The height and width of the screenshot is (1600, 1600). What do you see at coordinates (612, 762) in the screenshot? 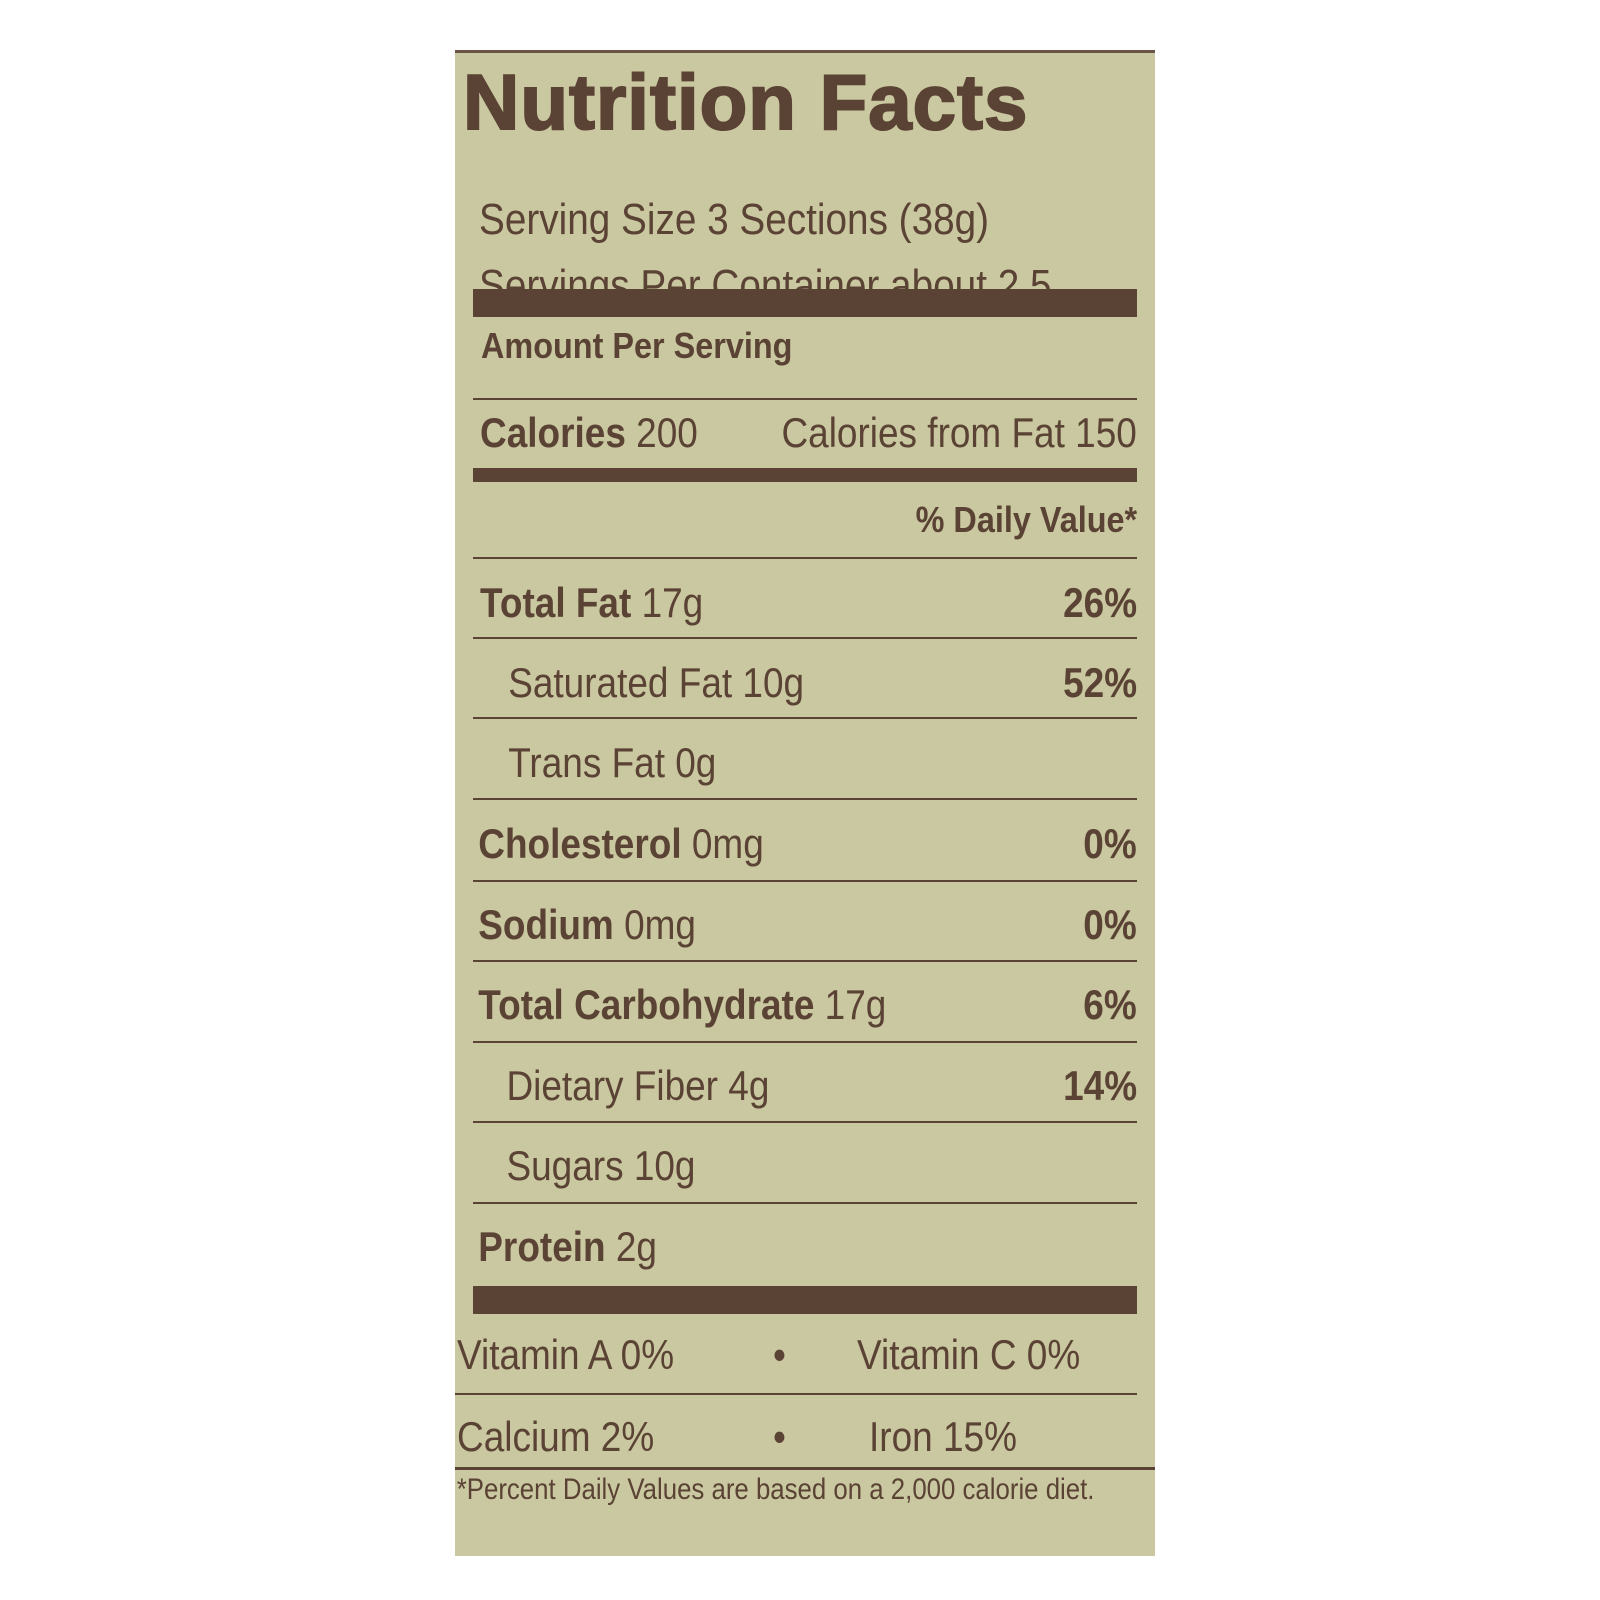
I see `nutrient-row-trans-fat: Trans Fat 0g` at bounding box center [612, 762].